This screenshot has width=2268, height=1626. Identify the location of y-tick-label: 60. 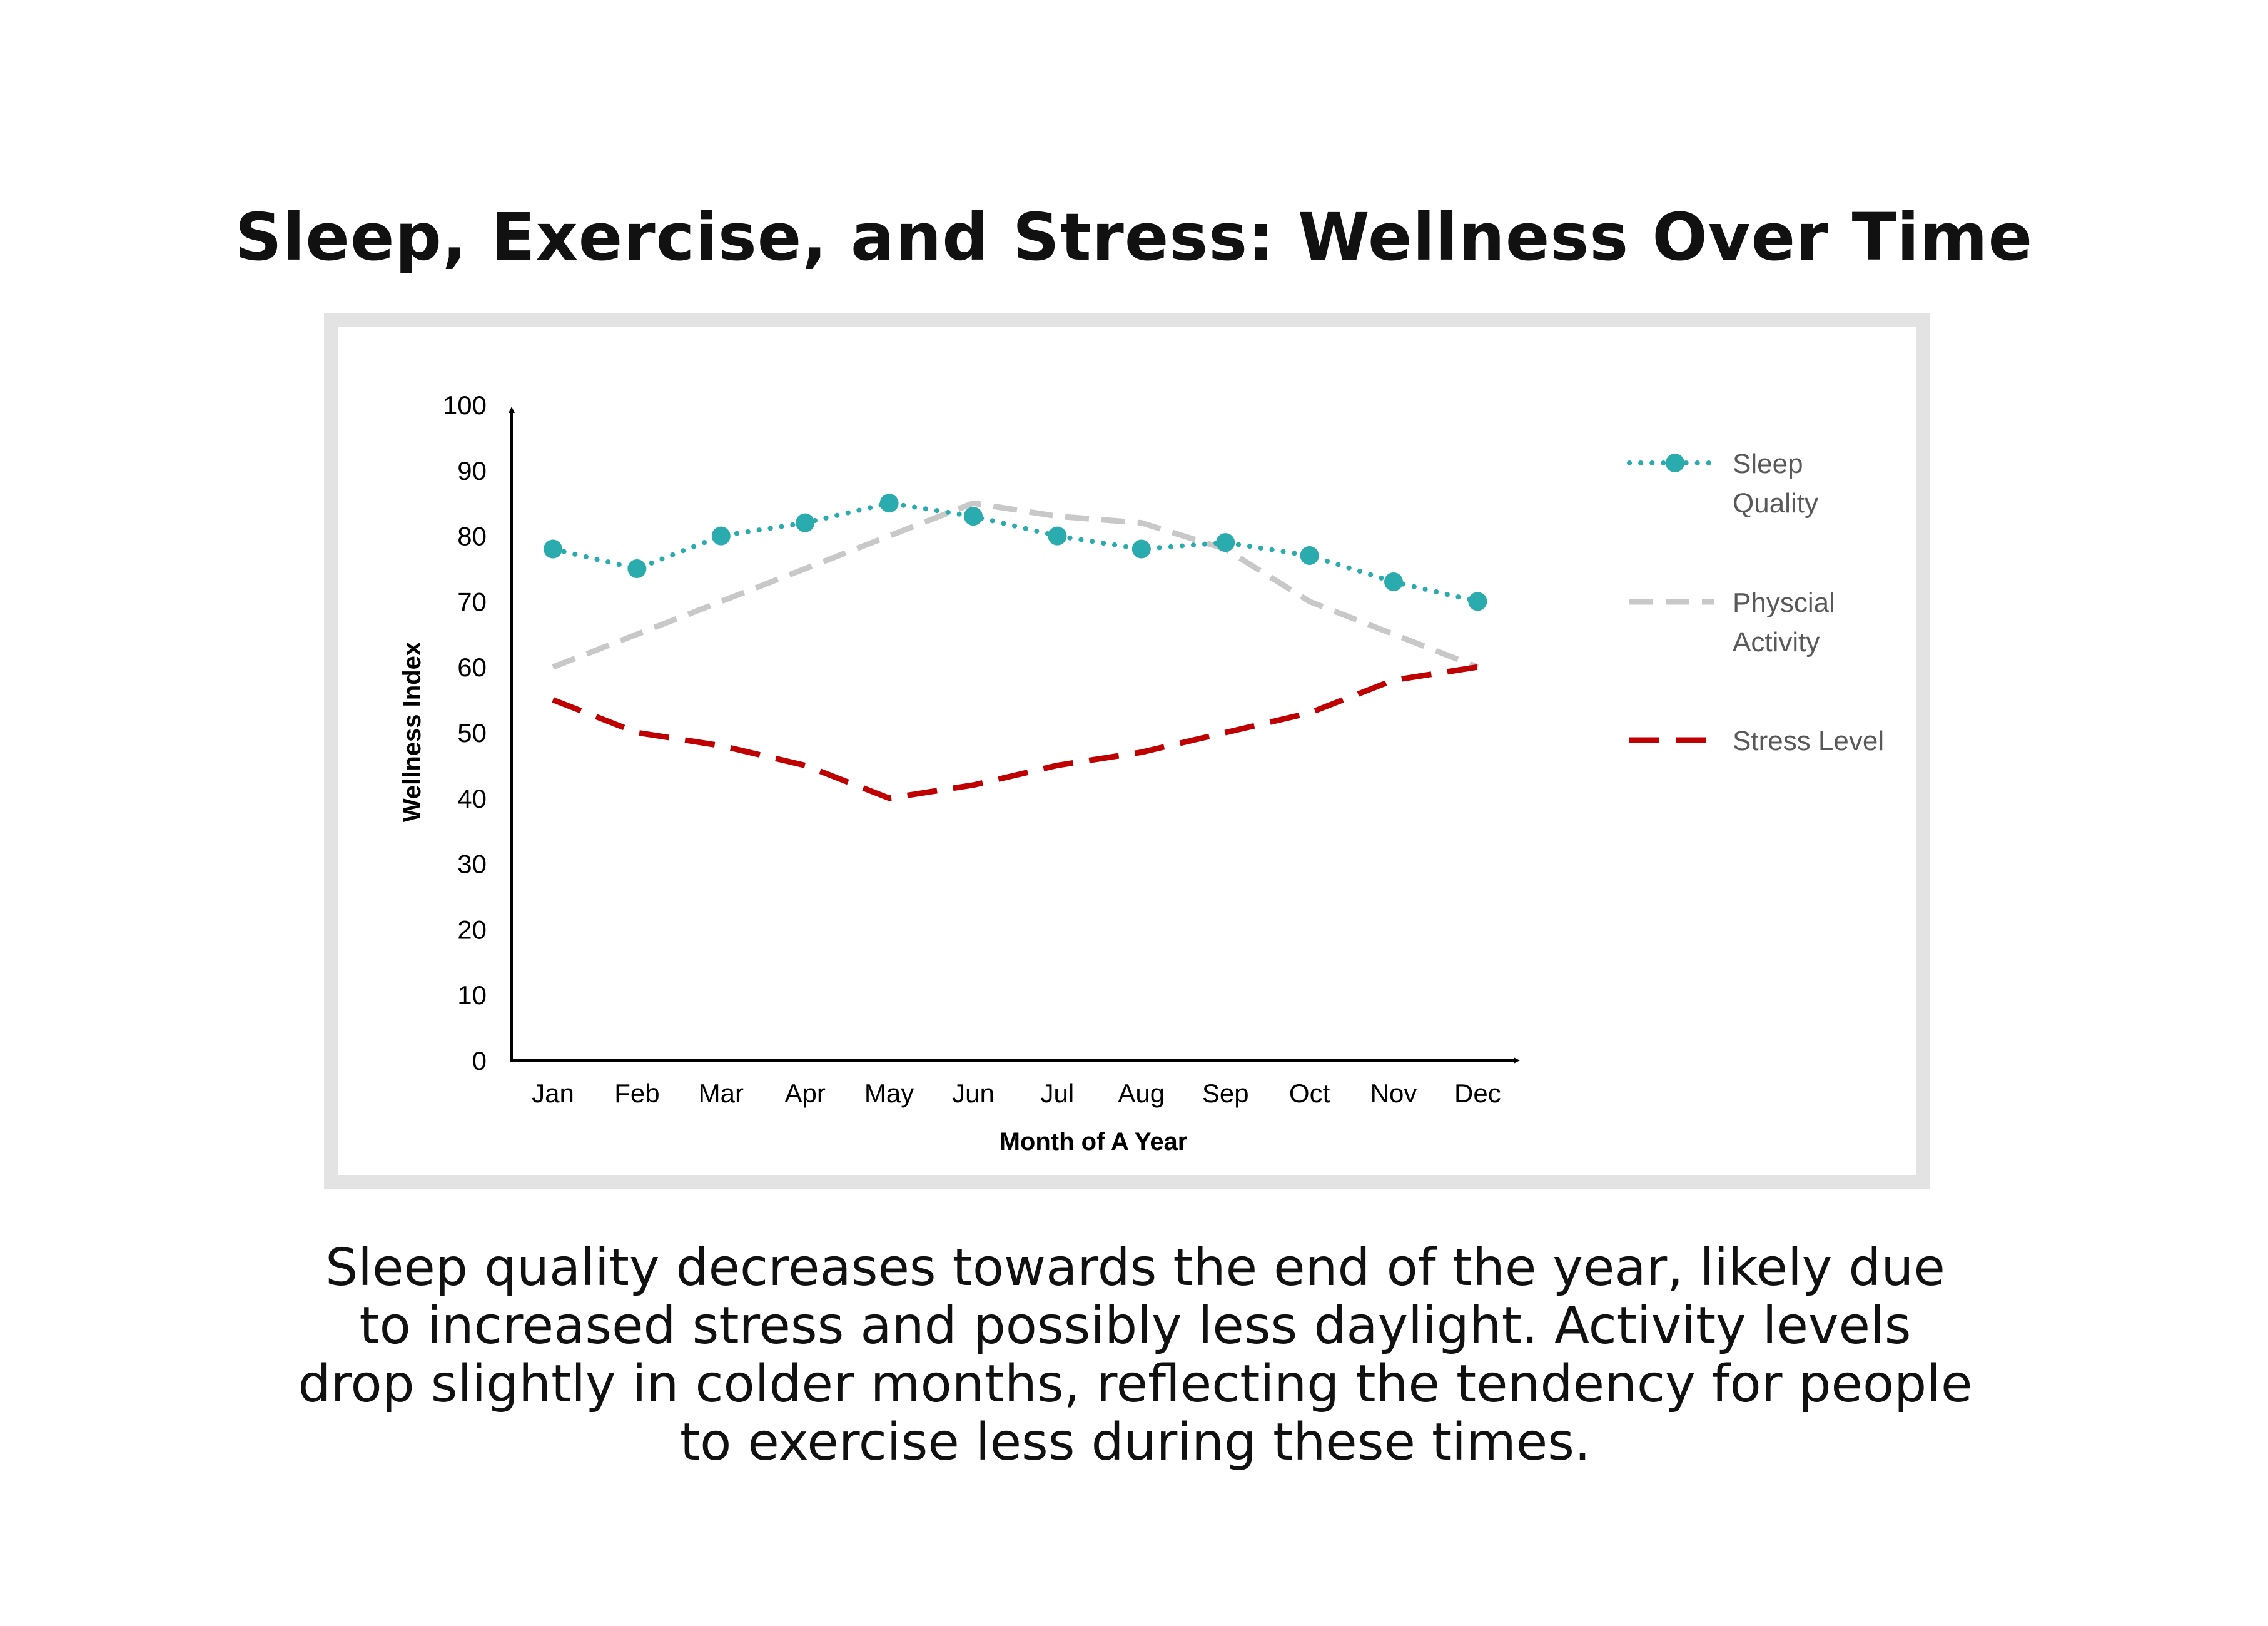
(472, 667).